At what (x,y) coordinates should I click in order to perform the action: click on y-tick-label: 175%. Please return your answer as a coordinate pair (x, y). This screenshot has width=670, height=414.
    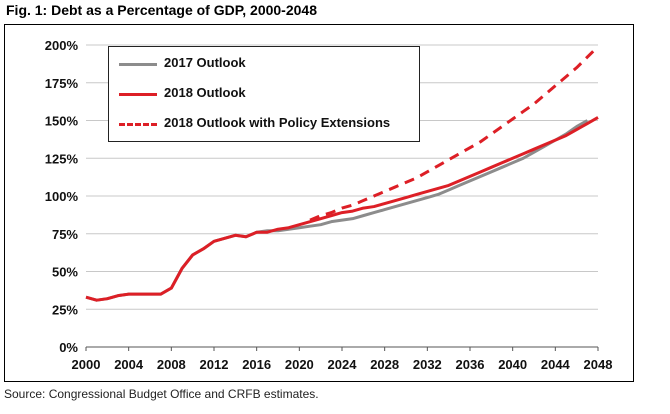
    Looking at the image, I should click on (62, 83).